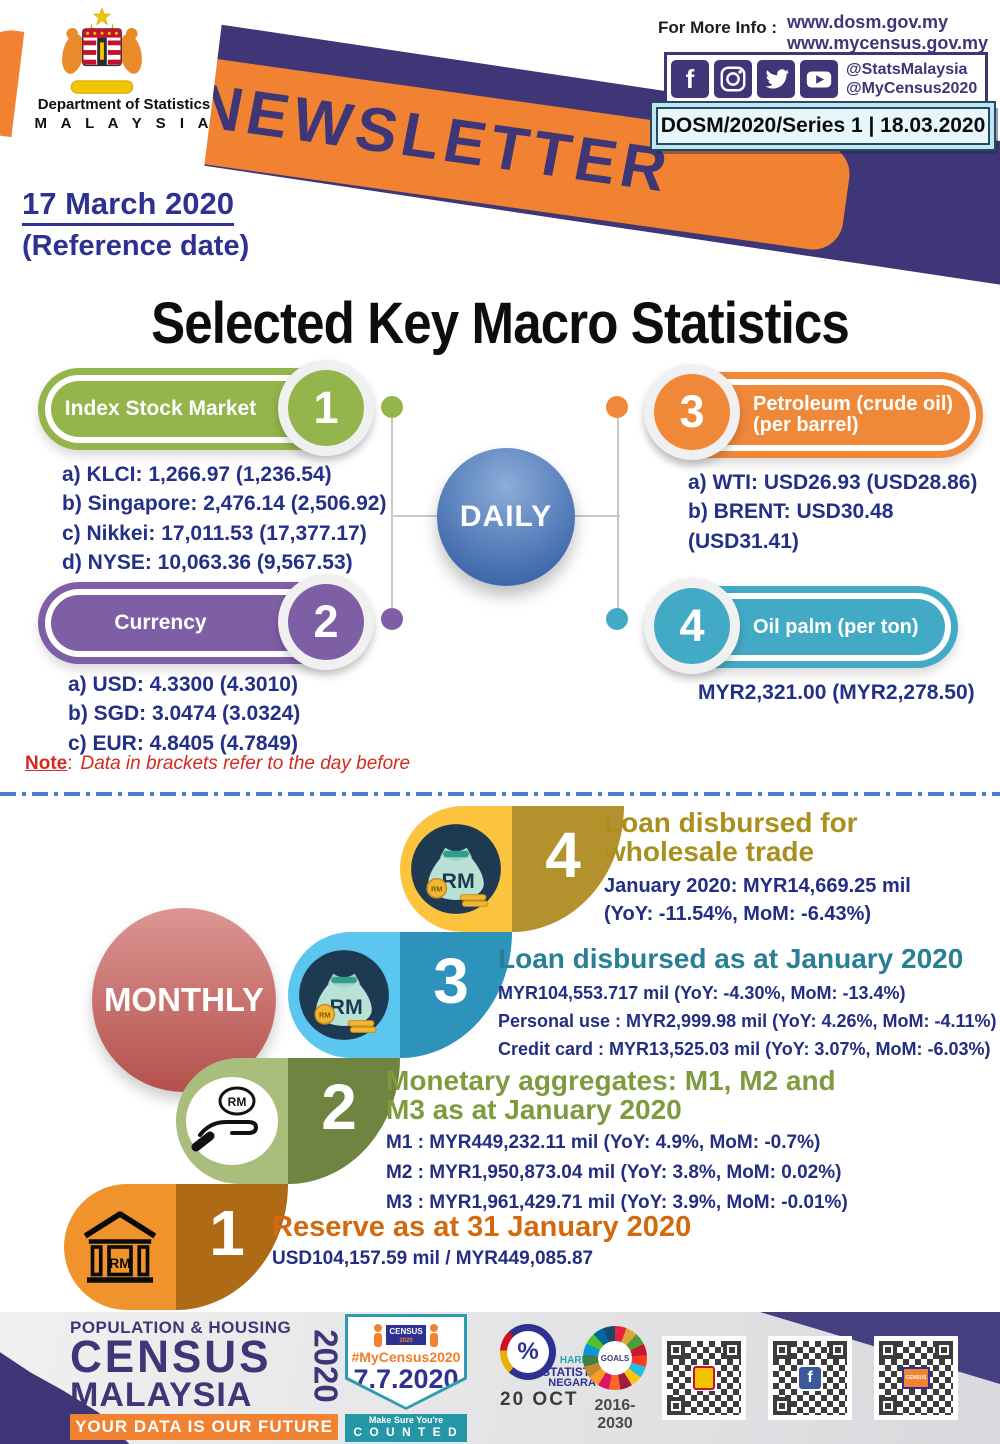 The height and width of the screenshot is (1444, 1000). Describe the element at coordinates (161, 1394) in the screenshot. I see `census-malaysia: MALAYSIA` at that location.